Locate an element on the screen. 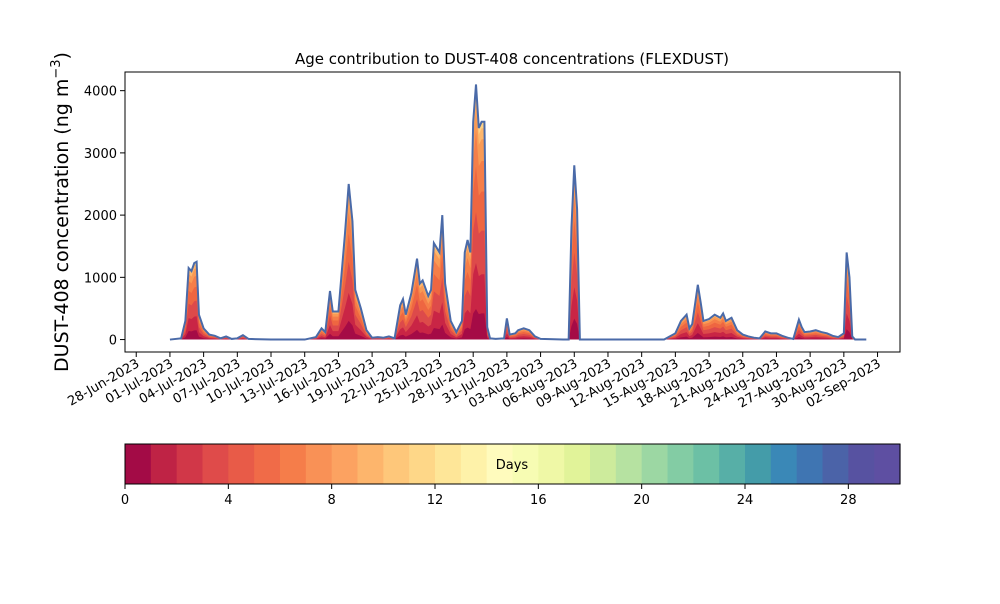 The image size is (1000, 604). y-tick-label: 3000 is located at coordinates (100, 154).